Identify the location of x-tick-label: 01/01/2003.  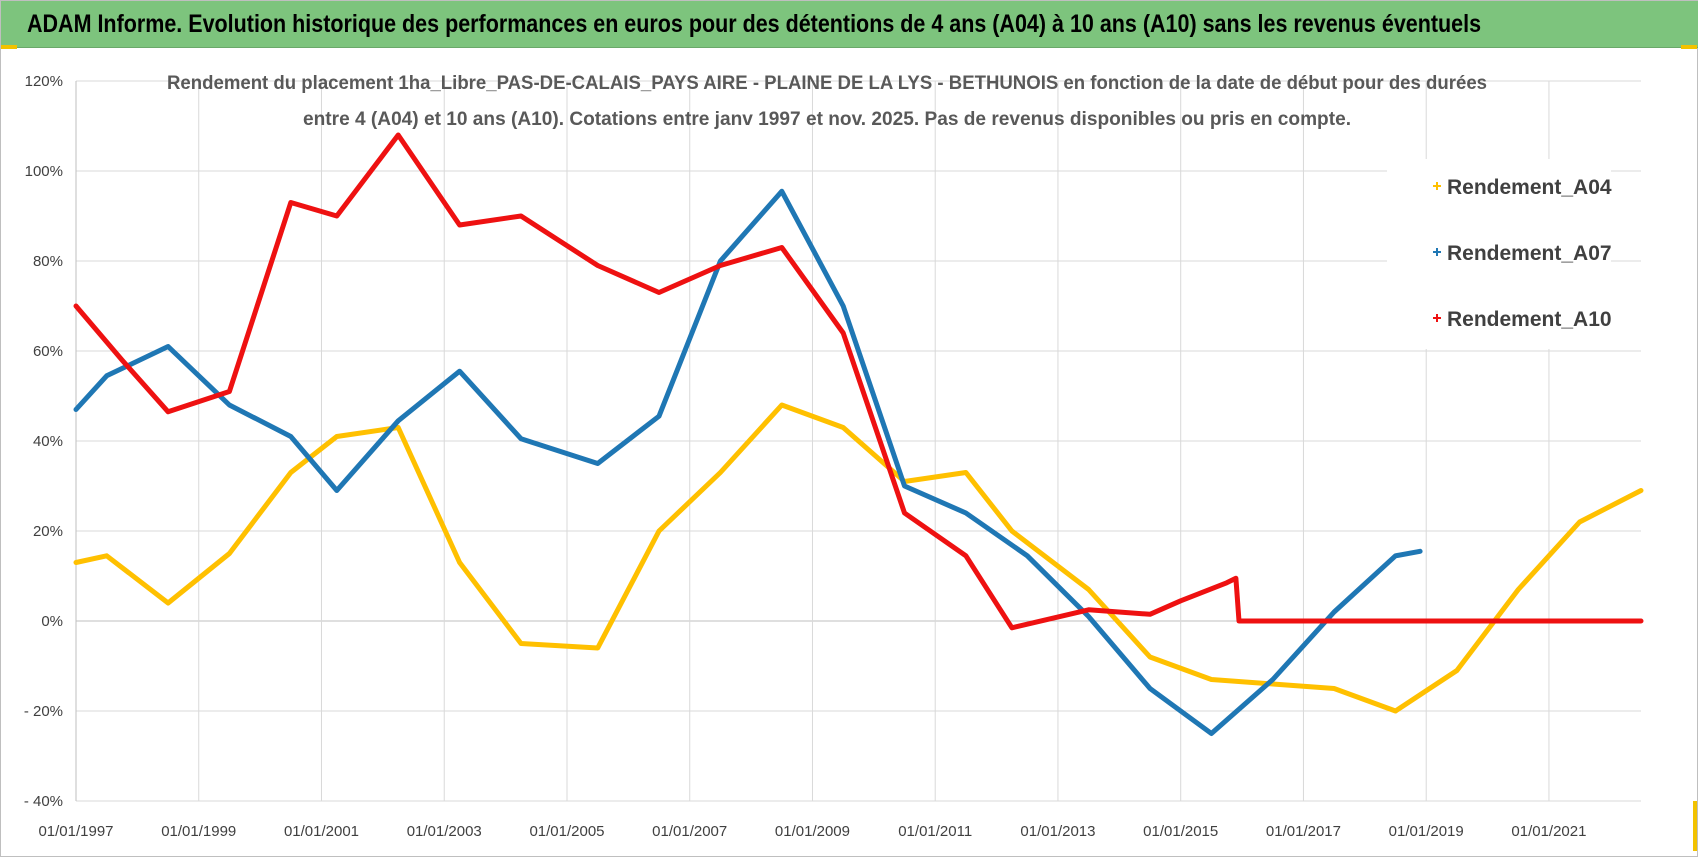
(444, 831).